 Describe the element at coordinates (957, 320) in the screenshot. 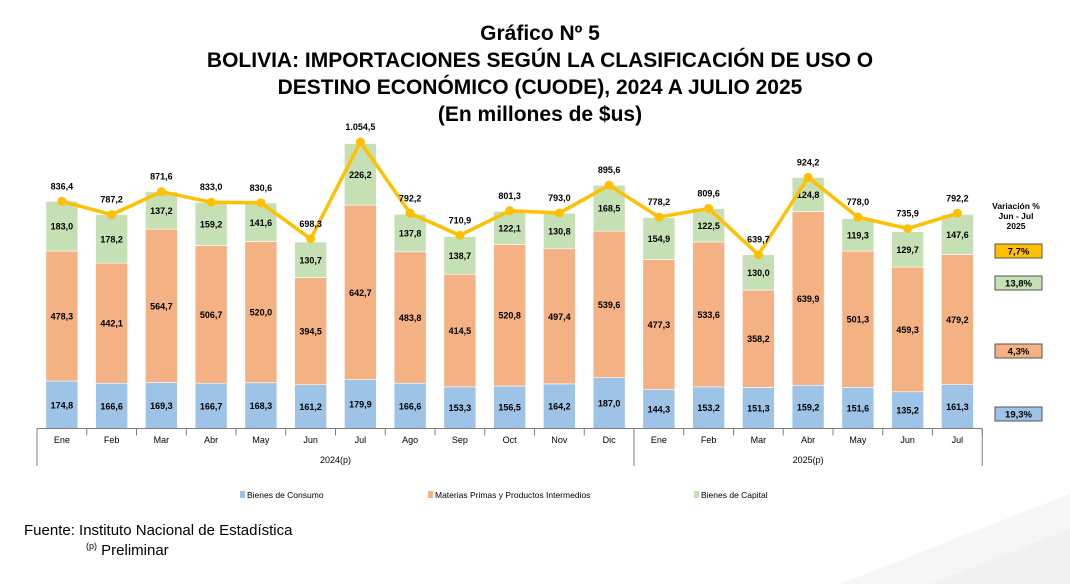

I see `bar-value-label: 479,2` at that location.